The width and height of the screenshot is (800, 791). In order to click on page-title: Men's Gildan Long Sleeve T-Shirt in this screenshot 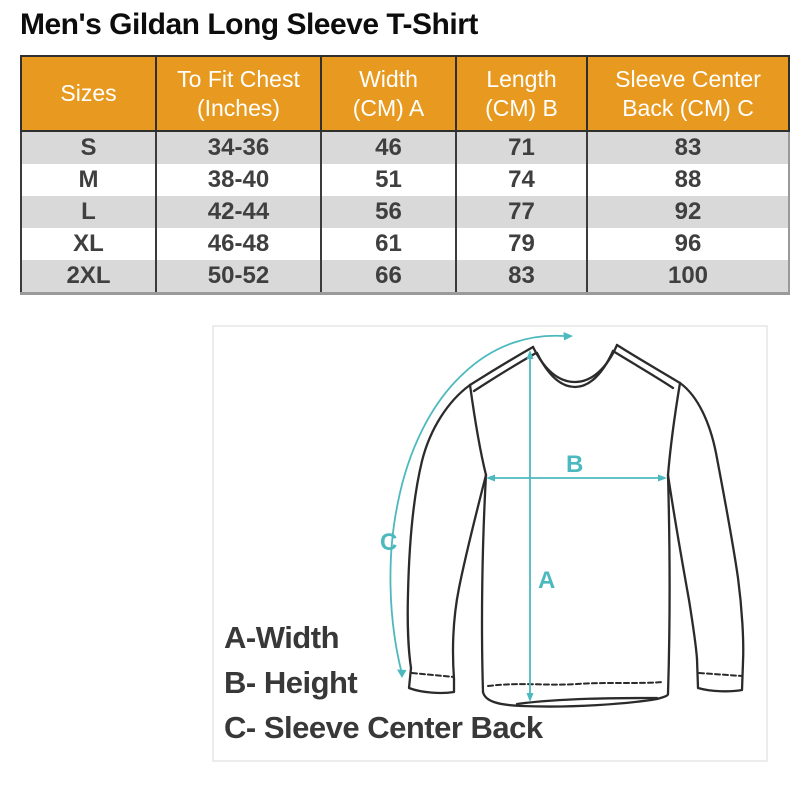, I will do `click(249, 24)`.